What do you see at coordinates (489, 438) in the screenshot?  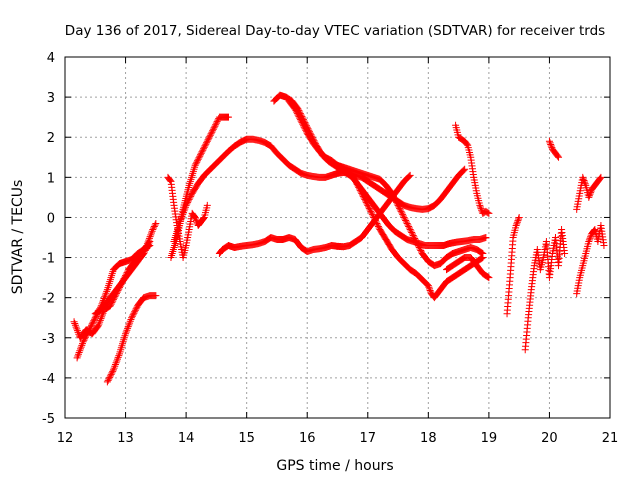 I see `x-tick-label: 19` at bounding box center [489, 438].